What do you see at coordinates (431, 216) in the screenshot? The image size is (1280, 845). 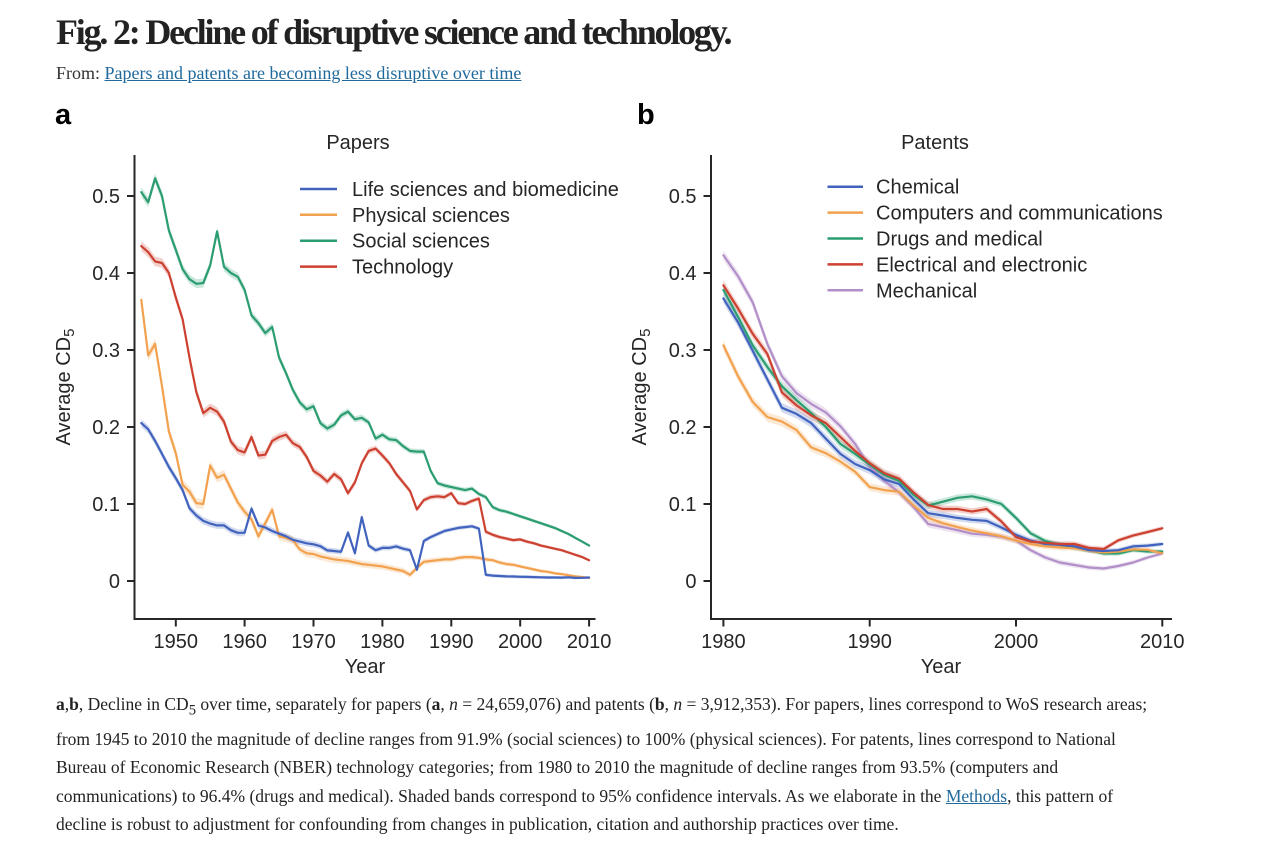 I see `svg-text: Physical sciences` at bounding box center [431, 216].